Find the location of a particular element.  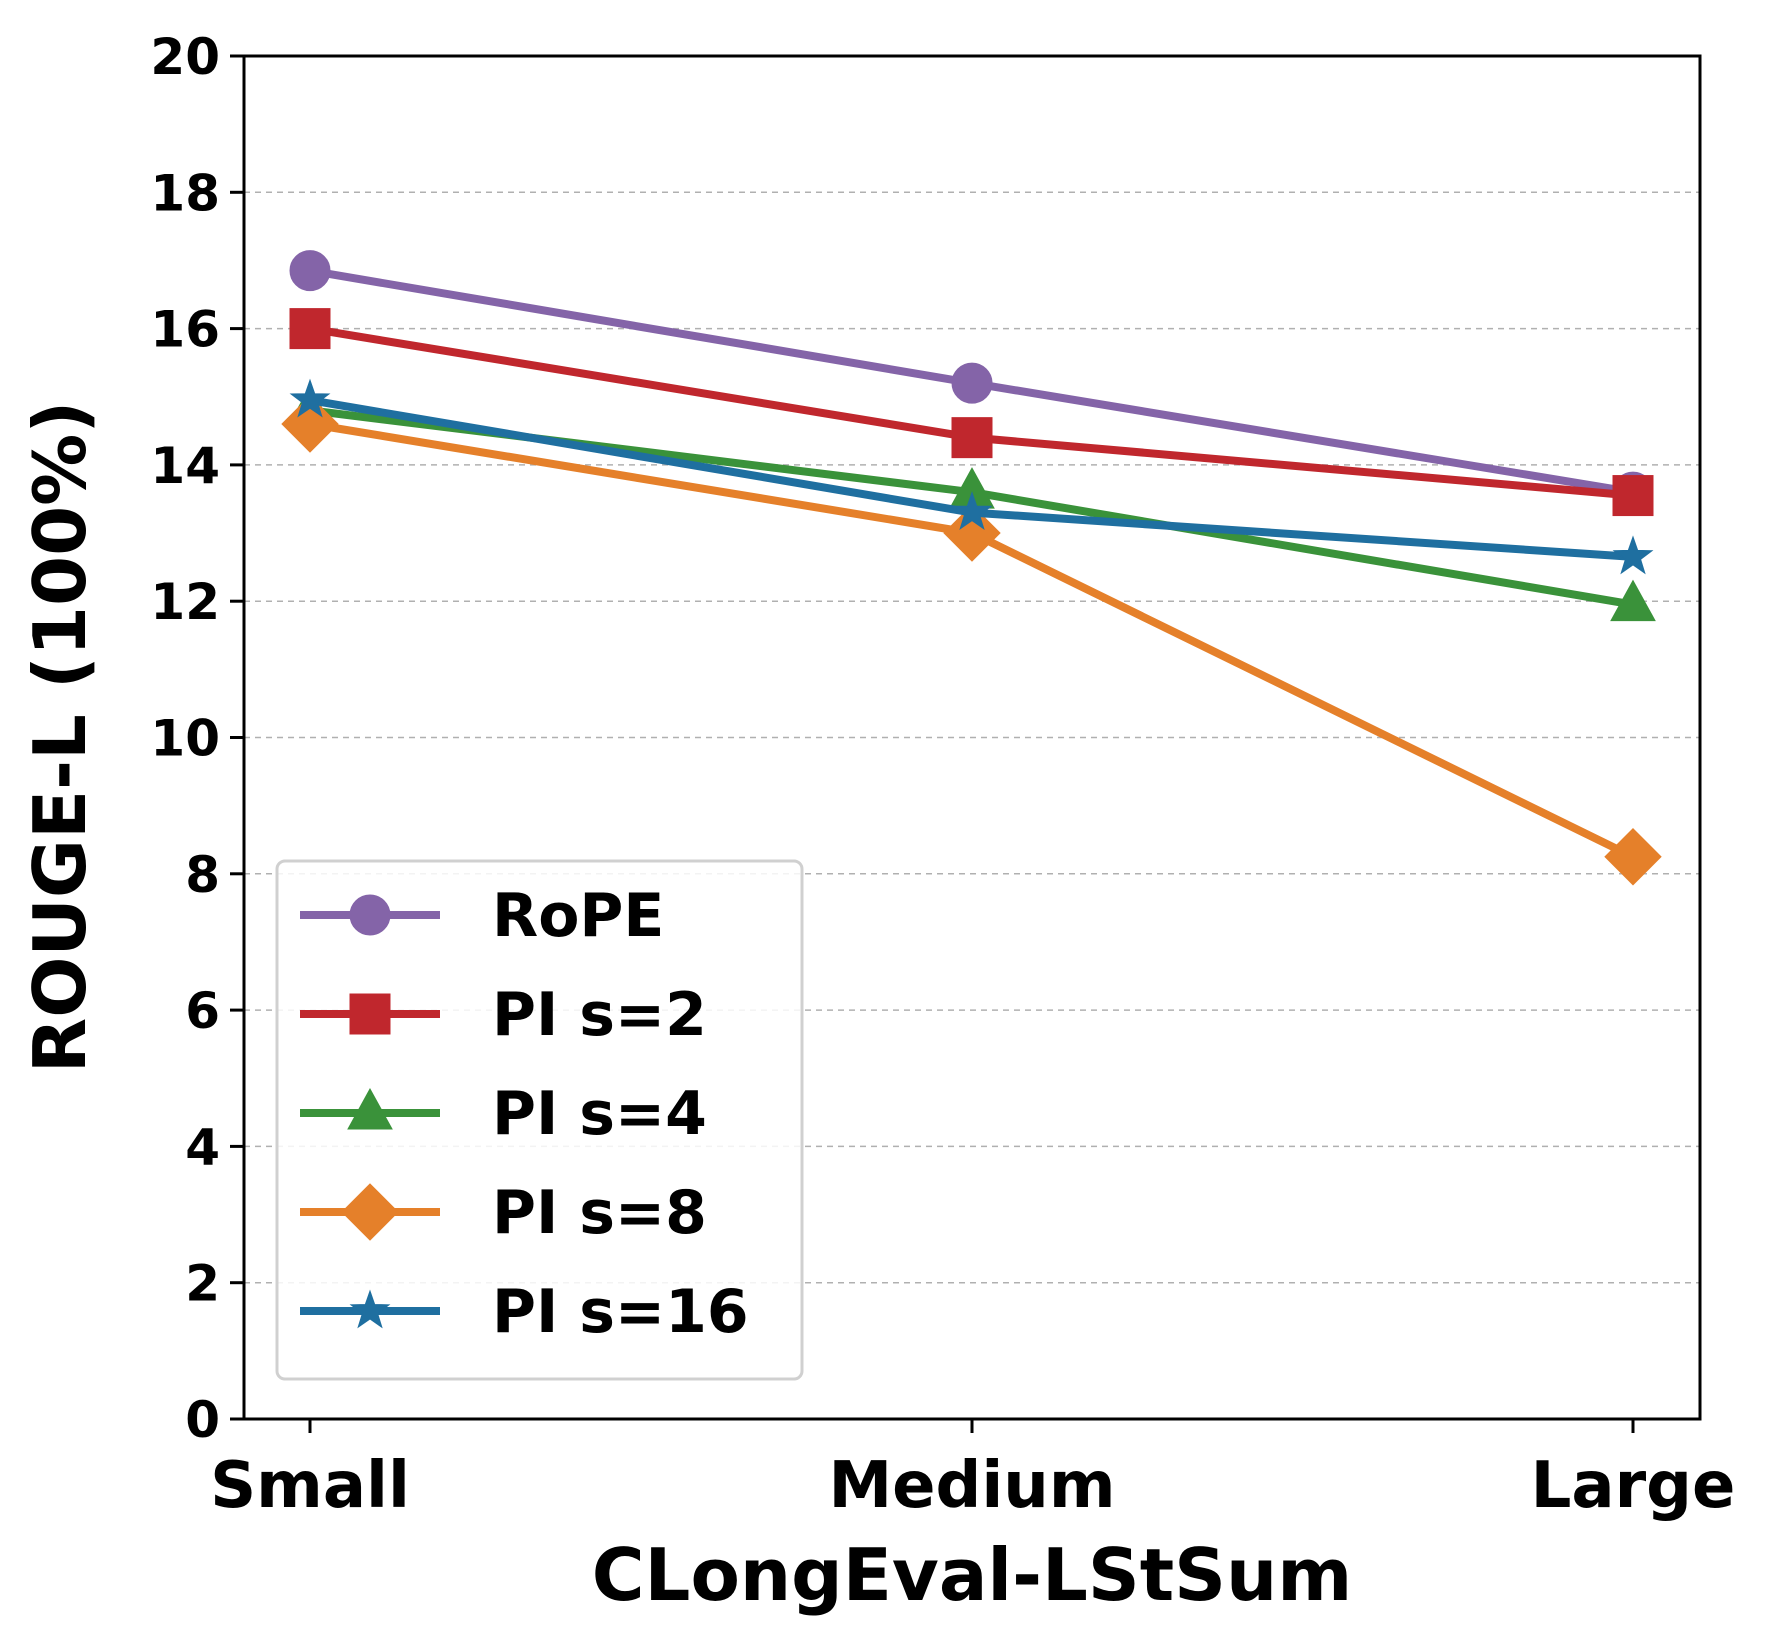

legend-entry: PI s=8 is located at coordinates (503, 1213).